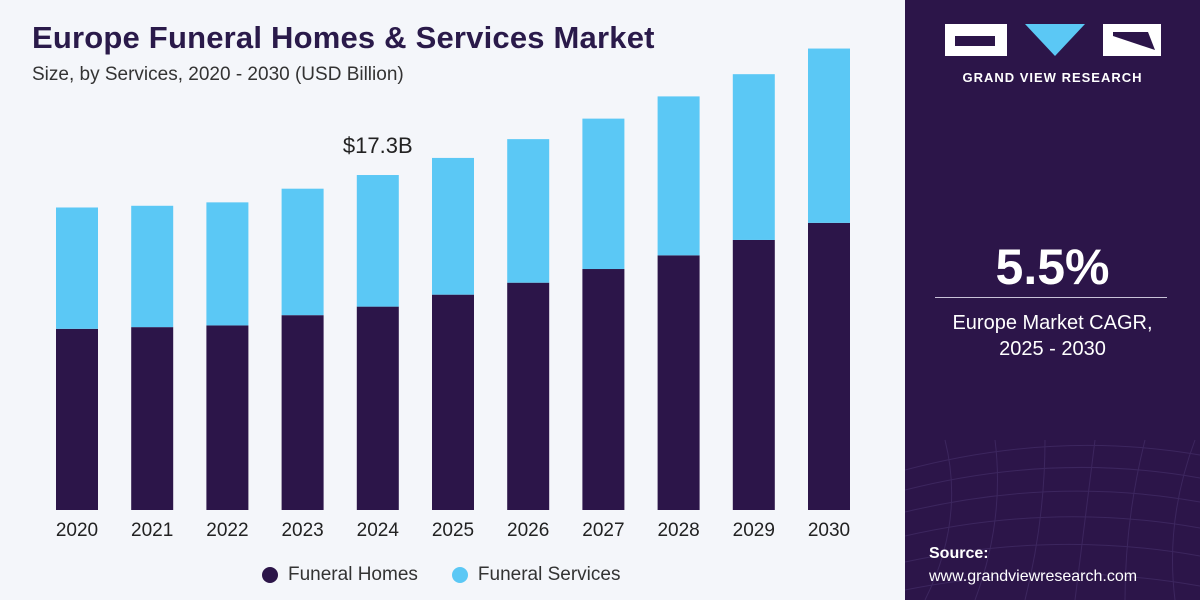 This screenshot has width=1200, height=600. I want to click on bar-funeral-services-2026, so click(528, 211).